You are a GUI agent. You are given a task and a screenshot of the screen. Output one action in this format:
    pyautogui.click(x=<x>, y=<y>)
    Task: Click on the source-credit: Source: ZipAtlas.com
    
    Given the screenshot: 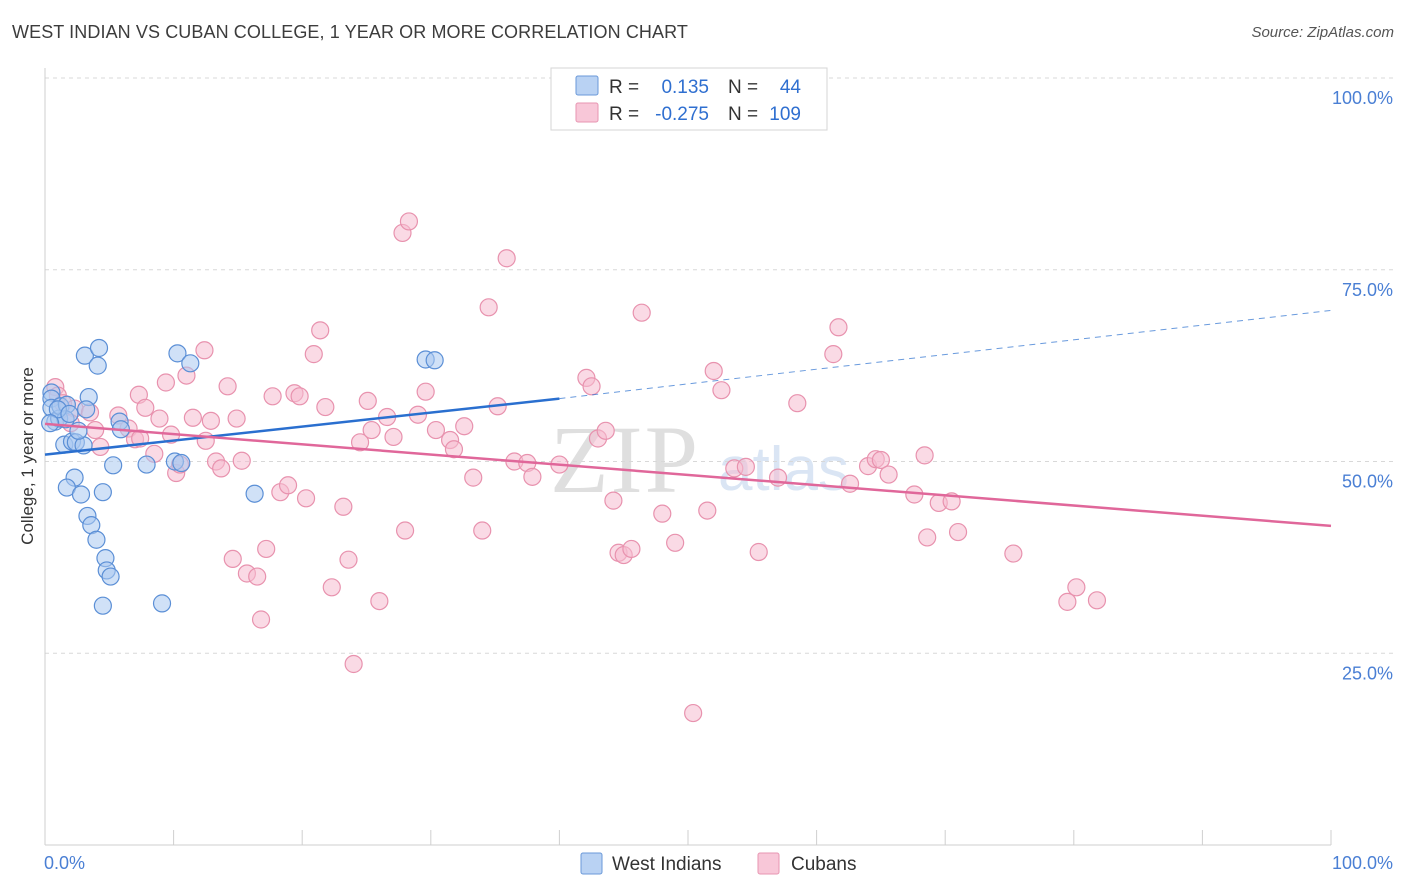 What is the action you would take?
    pyautogui.click(x=1322, y=32)
    